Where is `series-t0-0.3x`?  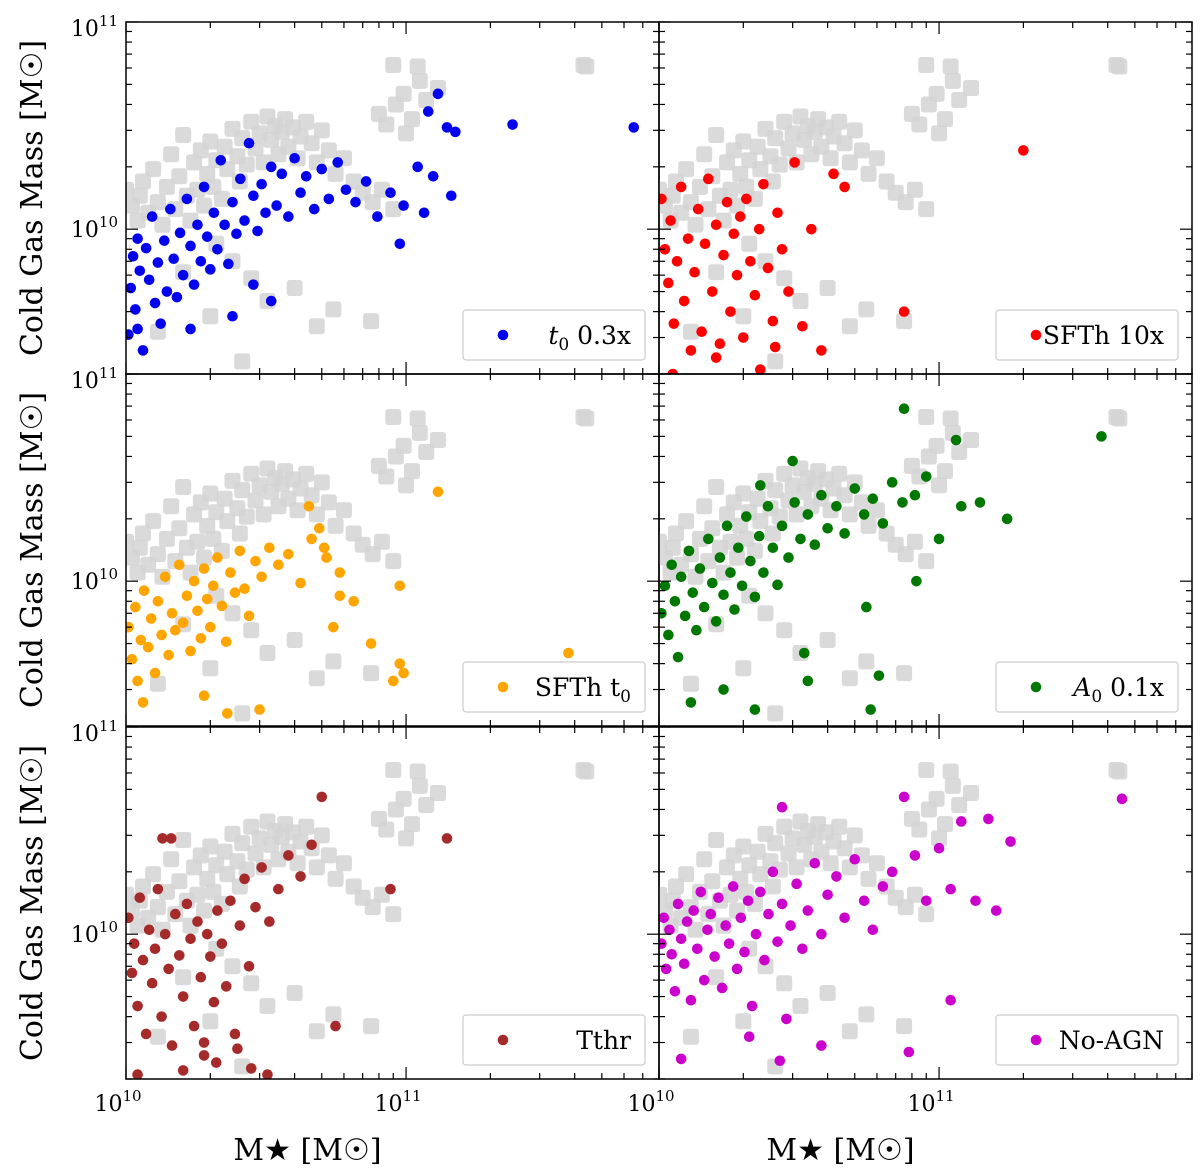
series-t0-0.3x is located at coordinates (383, 222).